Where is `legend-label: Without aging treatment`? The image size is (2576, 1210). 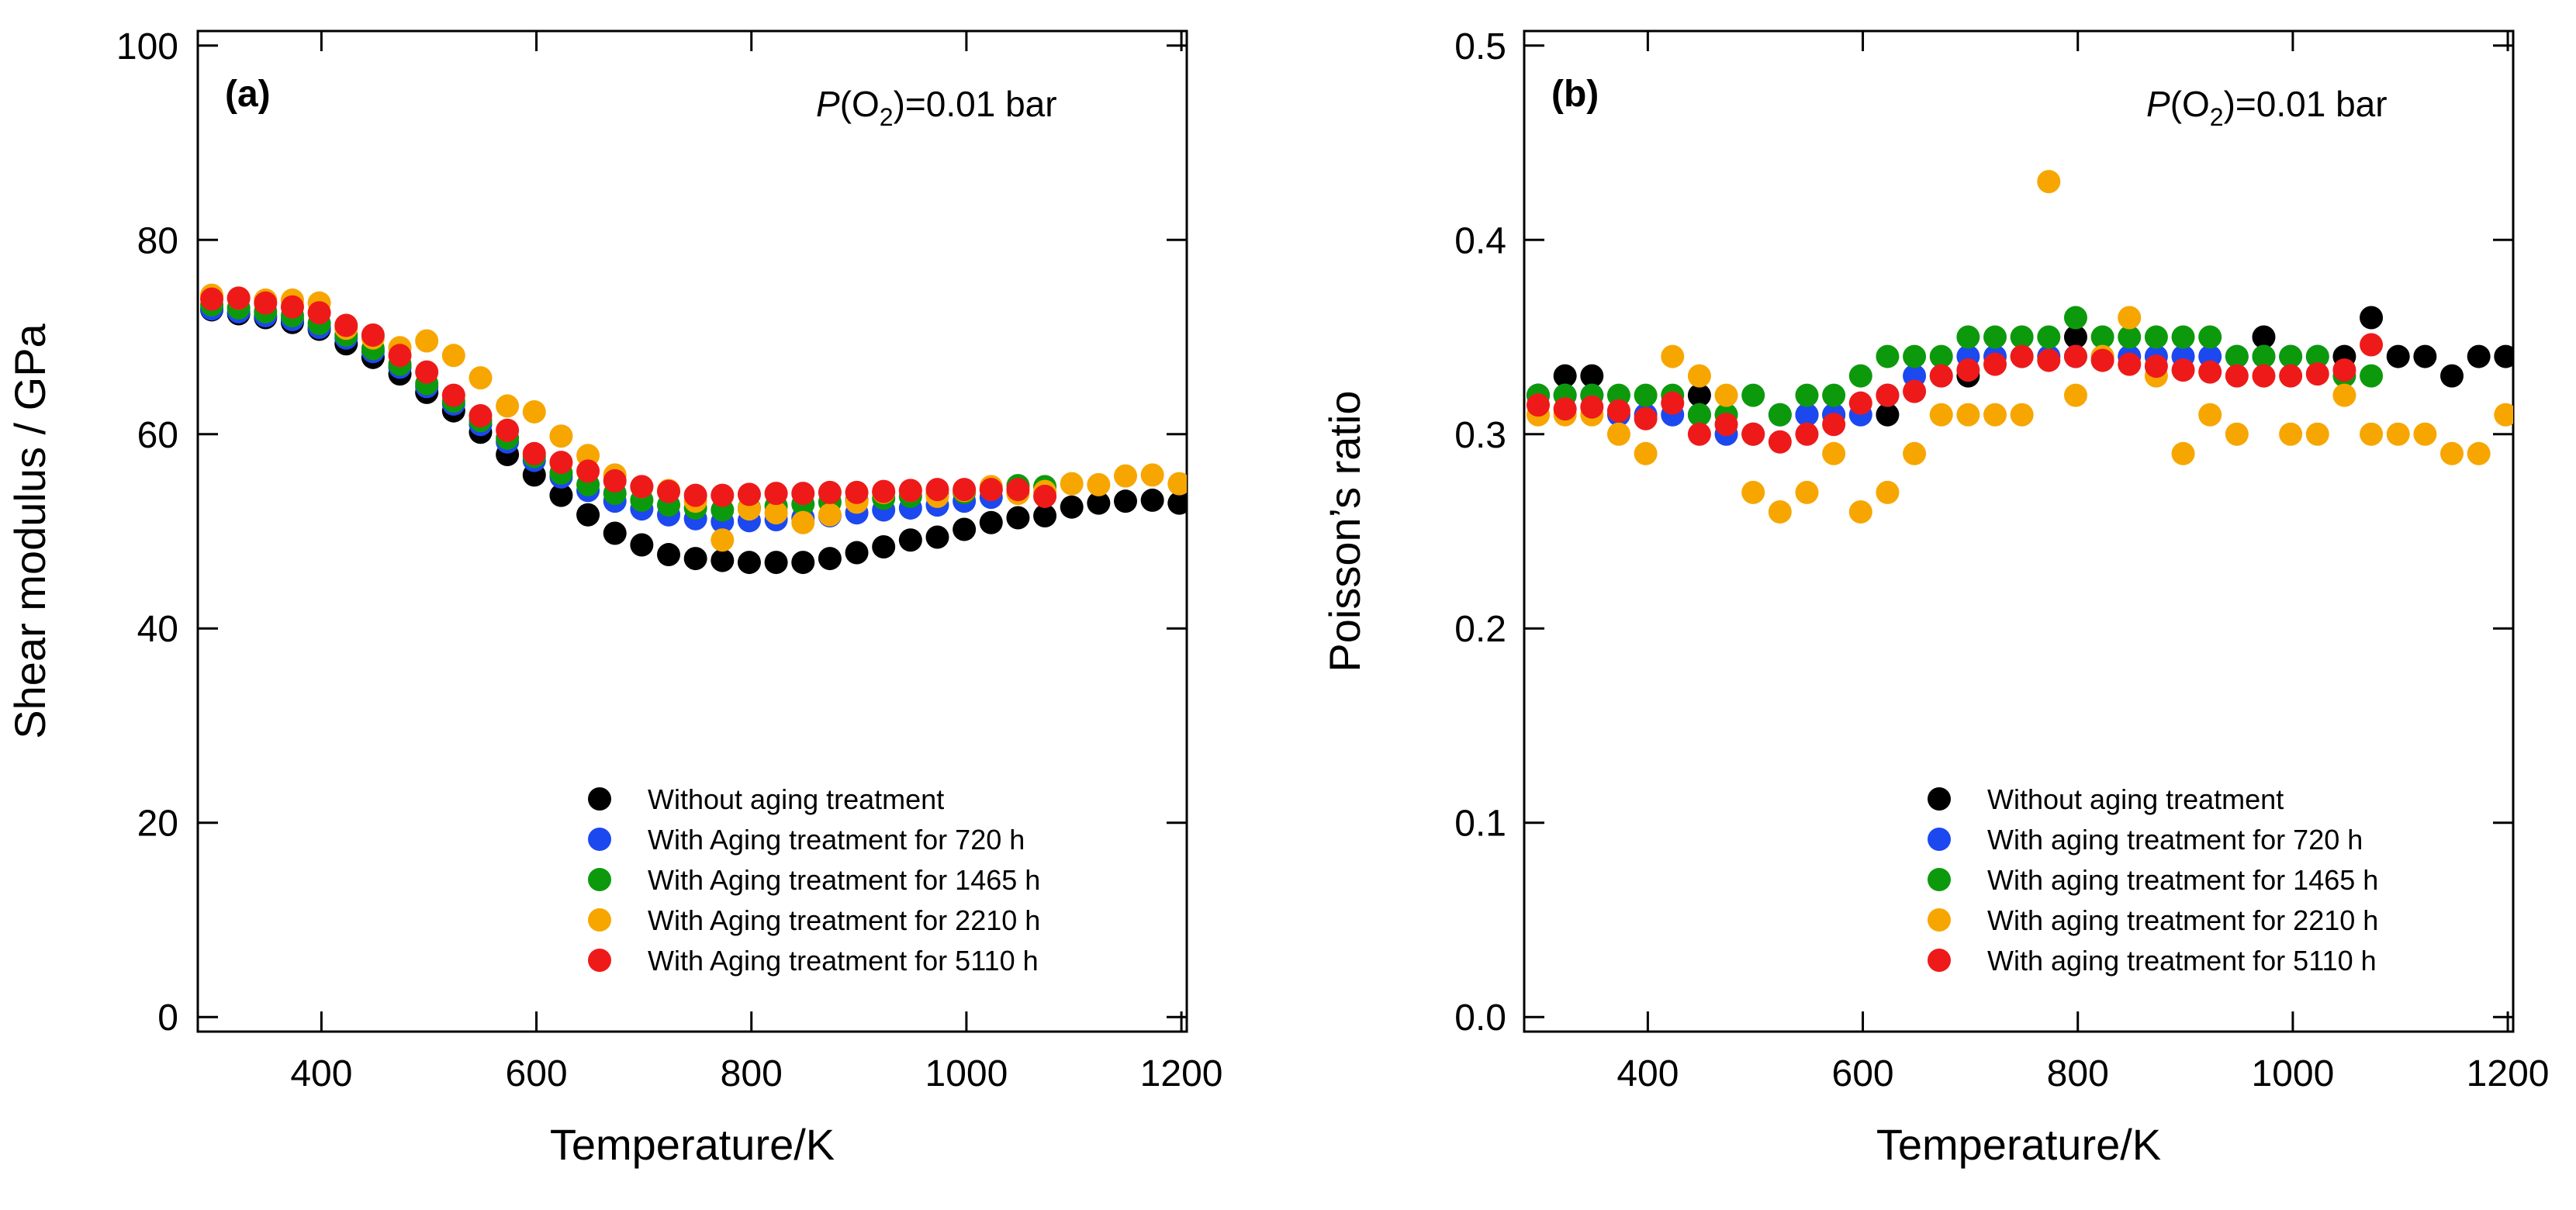
legend-label: Without aging treatment is located at coordinates (796, 799).